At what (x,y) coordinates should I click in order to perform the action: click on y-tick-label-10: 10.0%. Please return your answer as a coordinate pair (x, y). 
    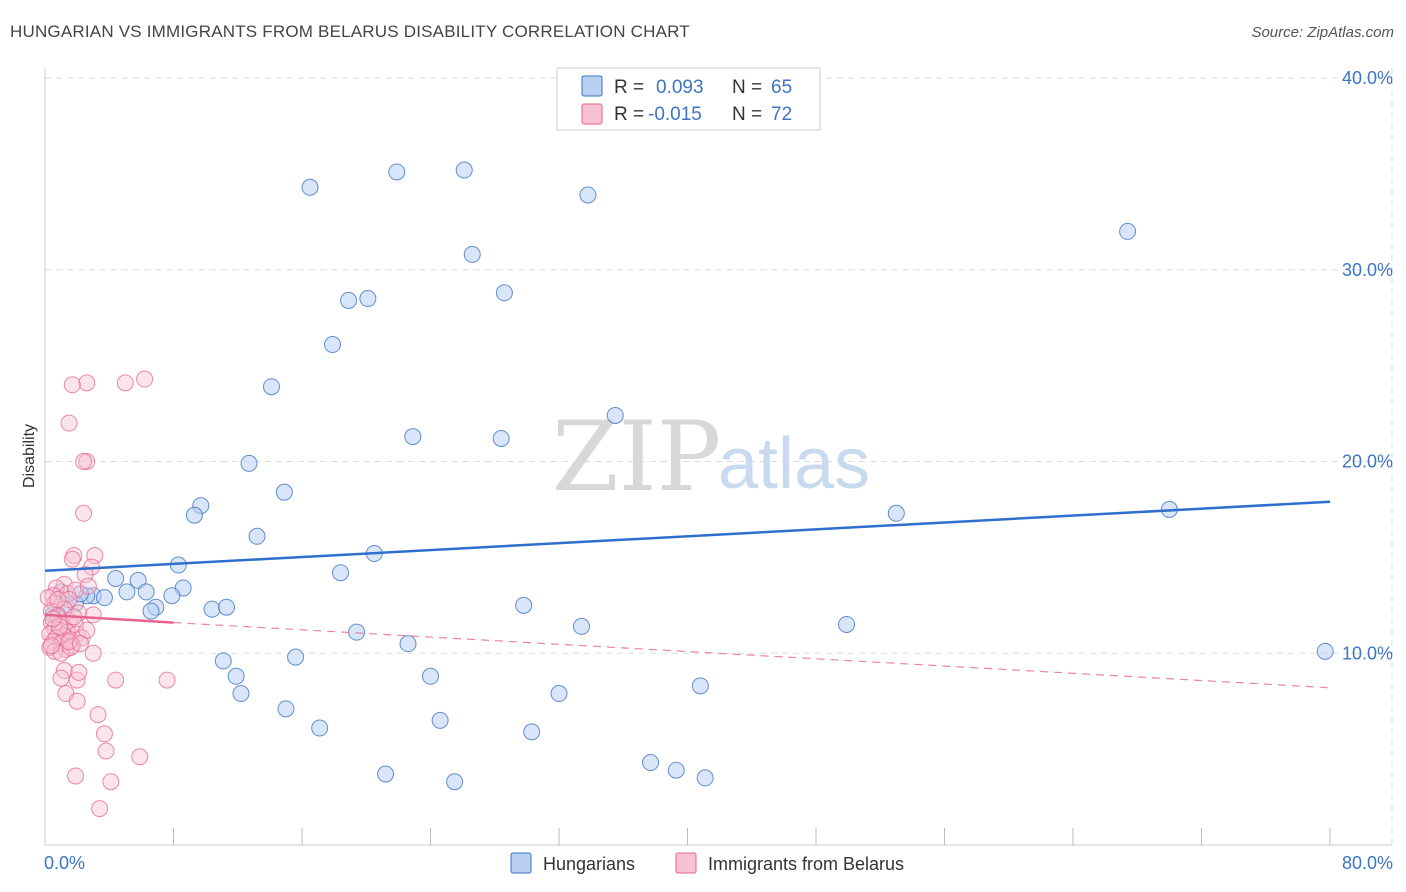
    Looking at the image, I should click on (1367, 653).